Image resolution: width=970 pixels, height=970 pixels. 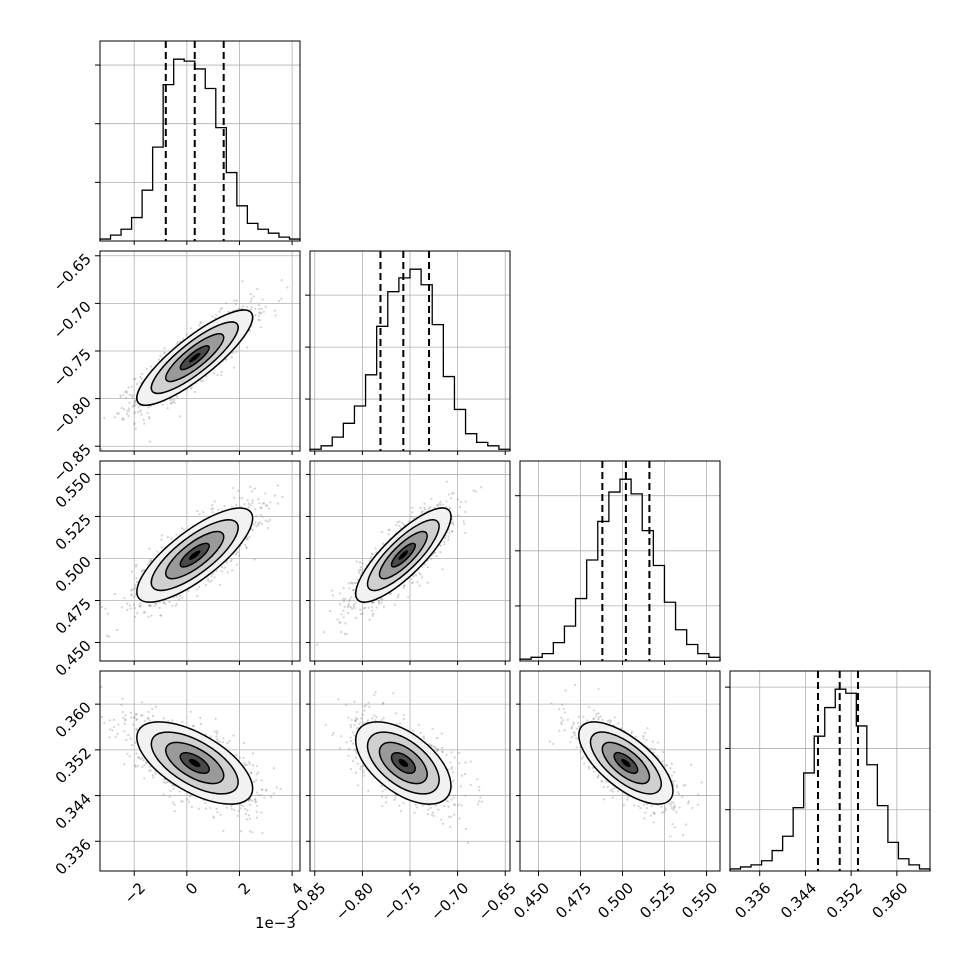 What do you see at coordinates (194, 555) in the screenshot?
I see `density-fill` at bounding box center [194, 555].